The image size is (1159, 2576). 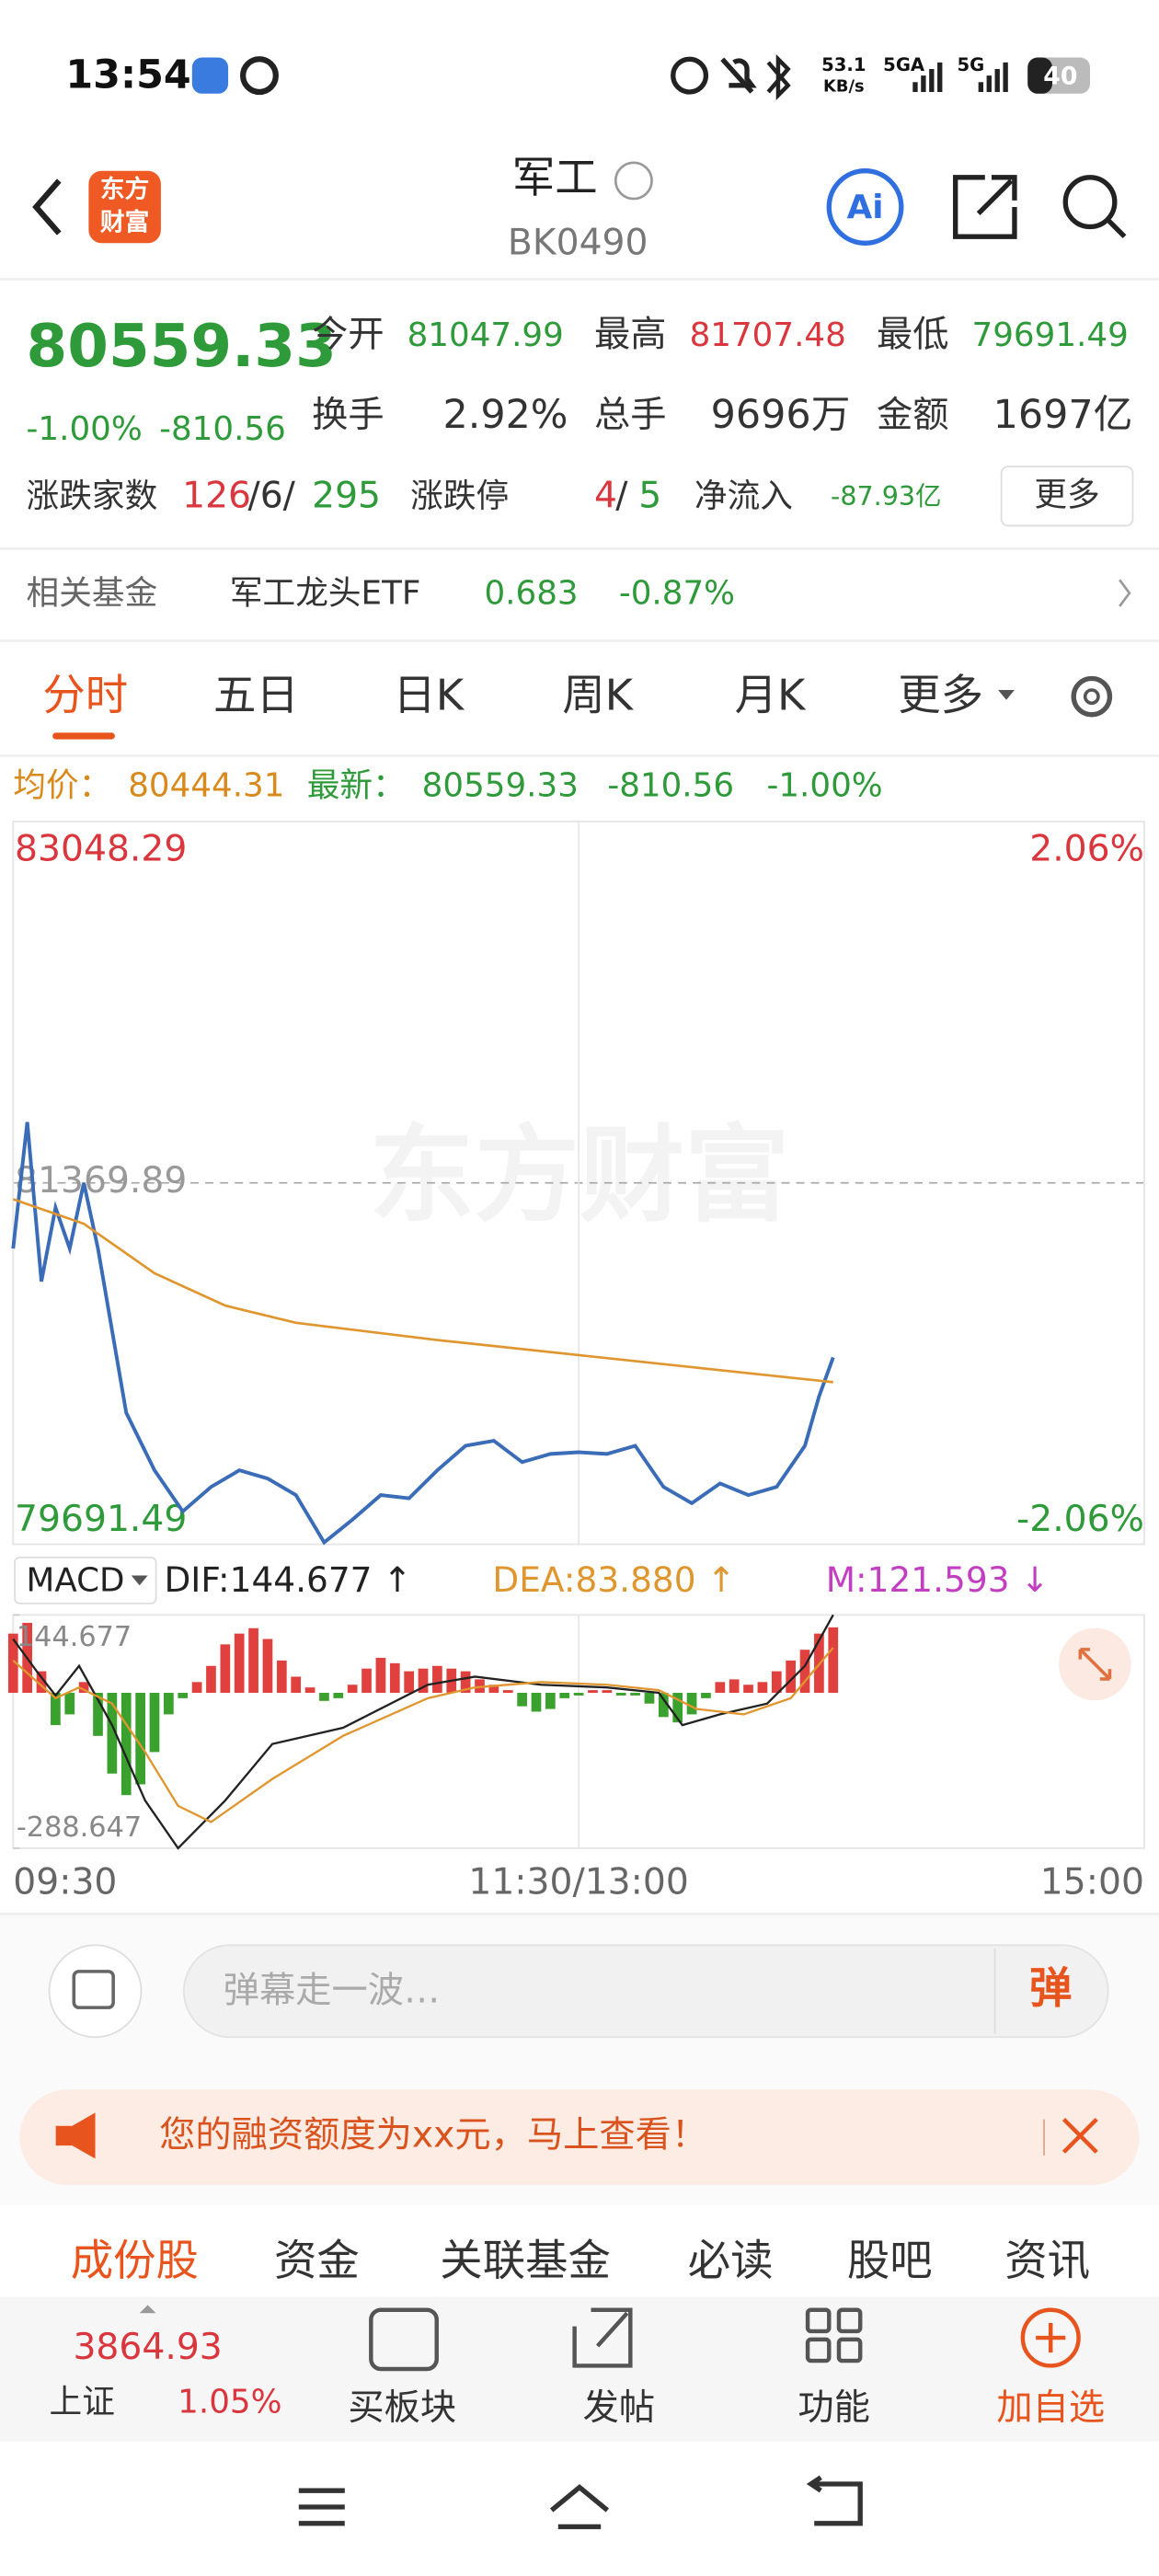 I want to click on latest-value: 80559.33, so click(x=500, y=785).